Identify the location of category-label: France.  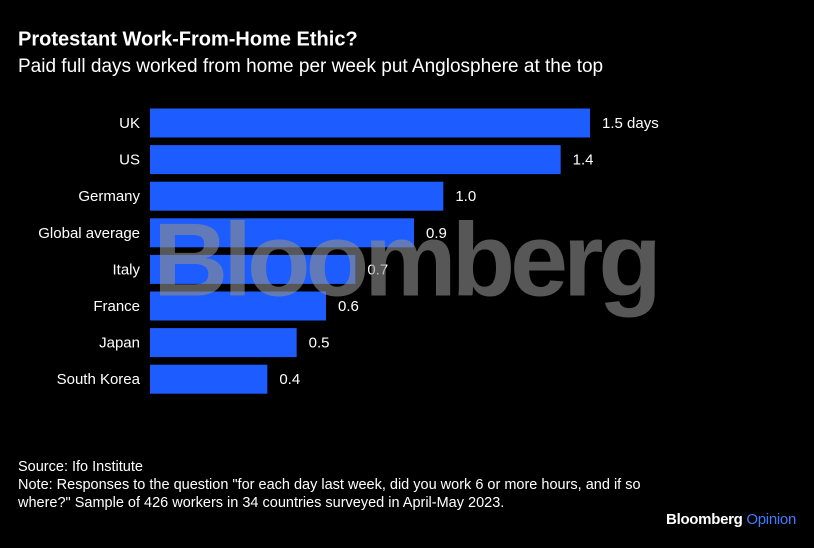
(116, 306).